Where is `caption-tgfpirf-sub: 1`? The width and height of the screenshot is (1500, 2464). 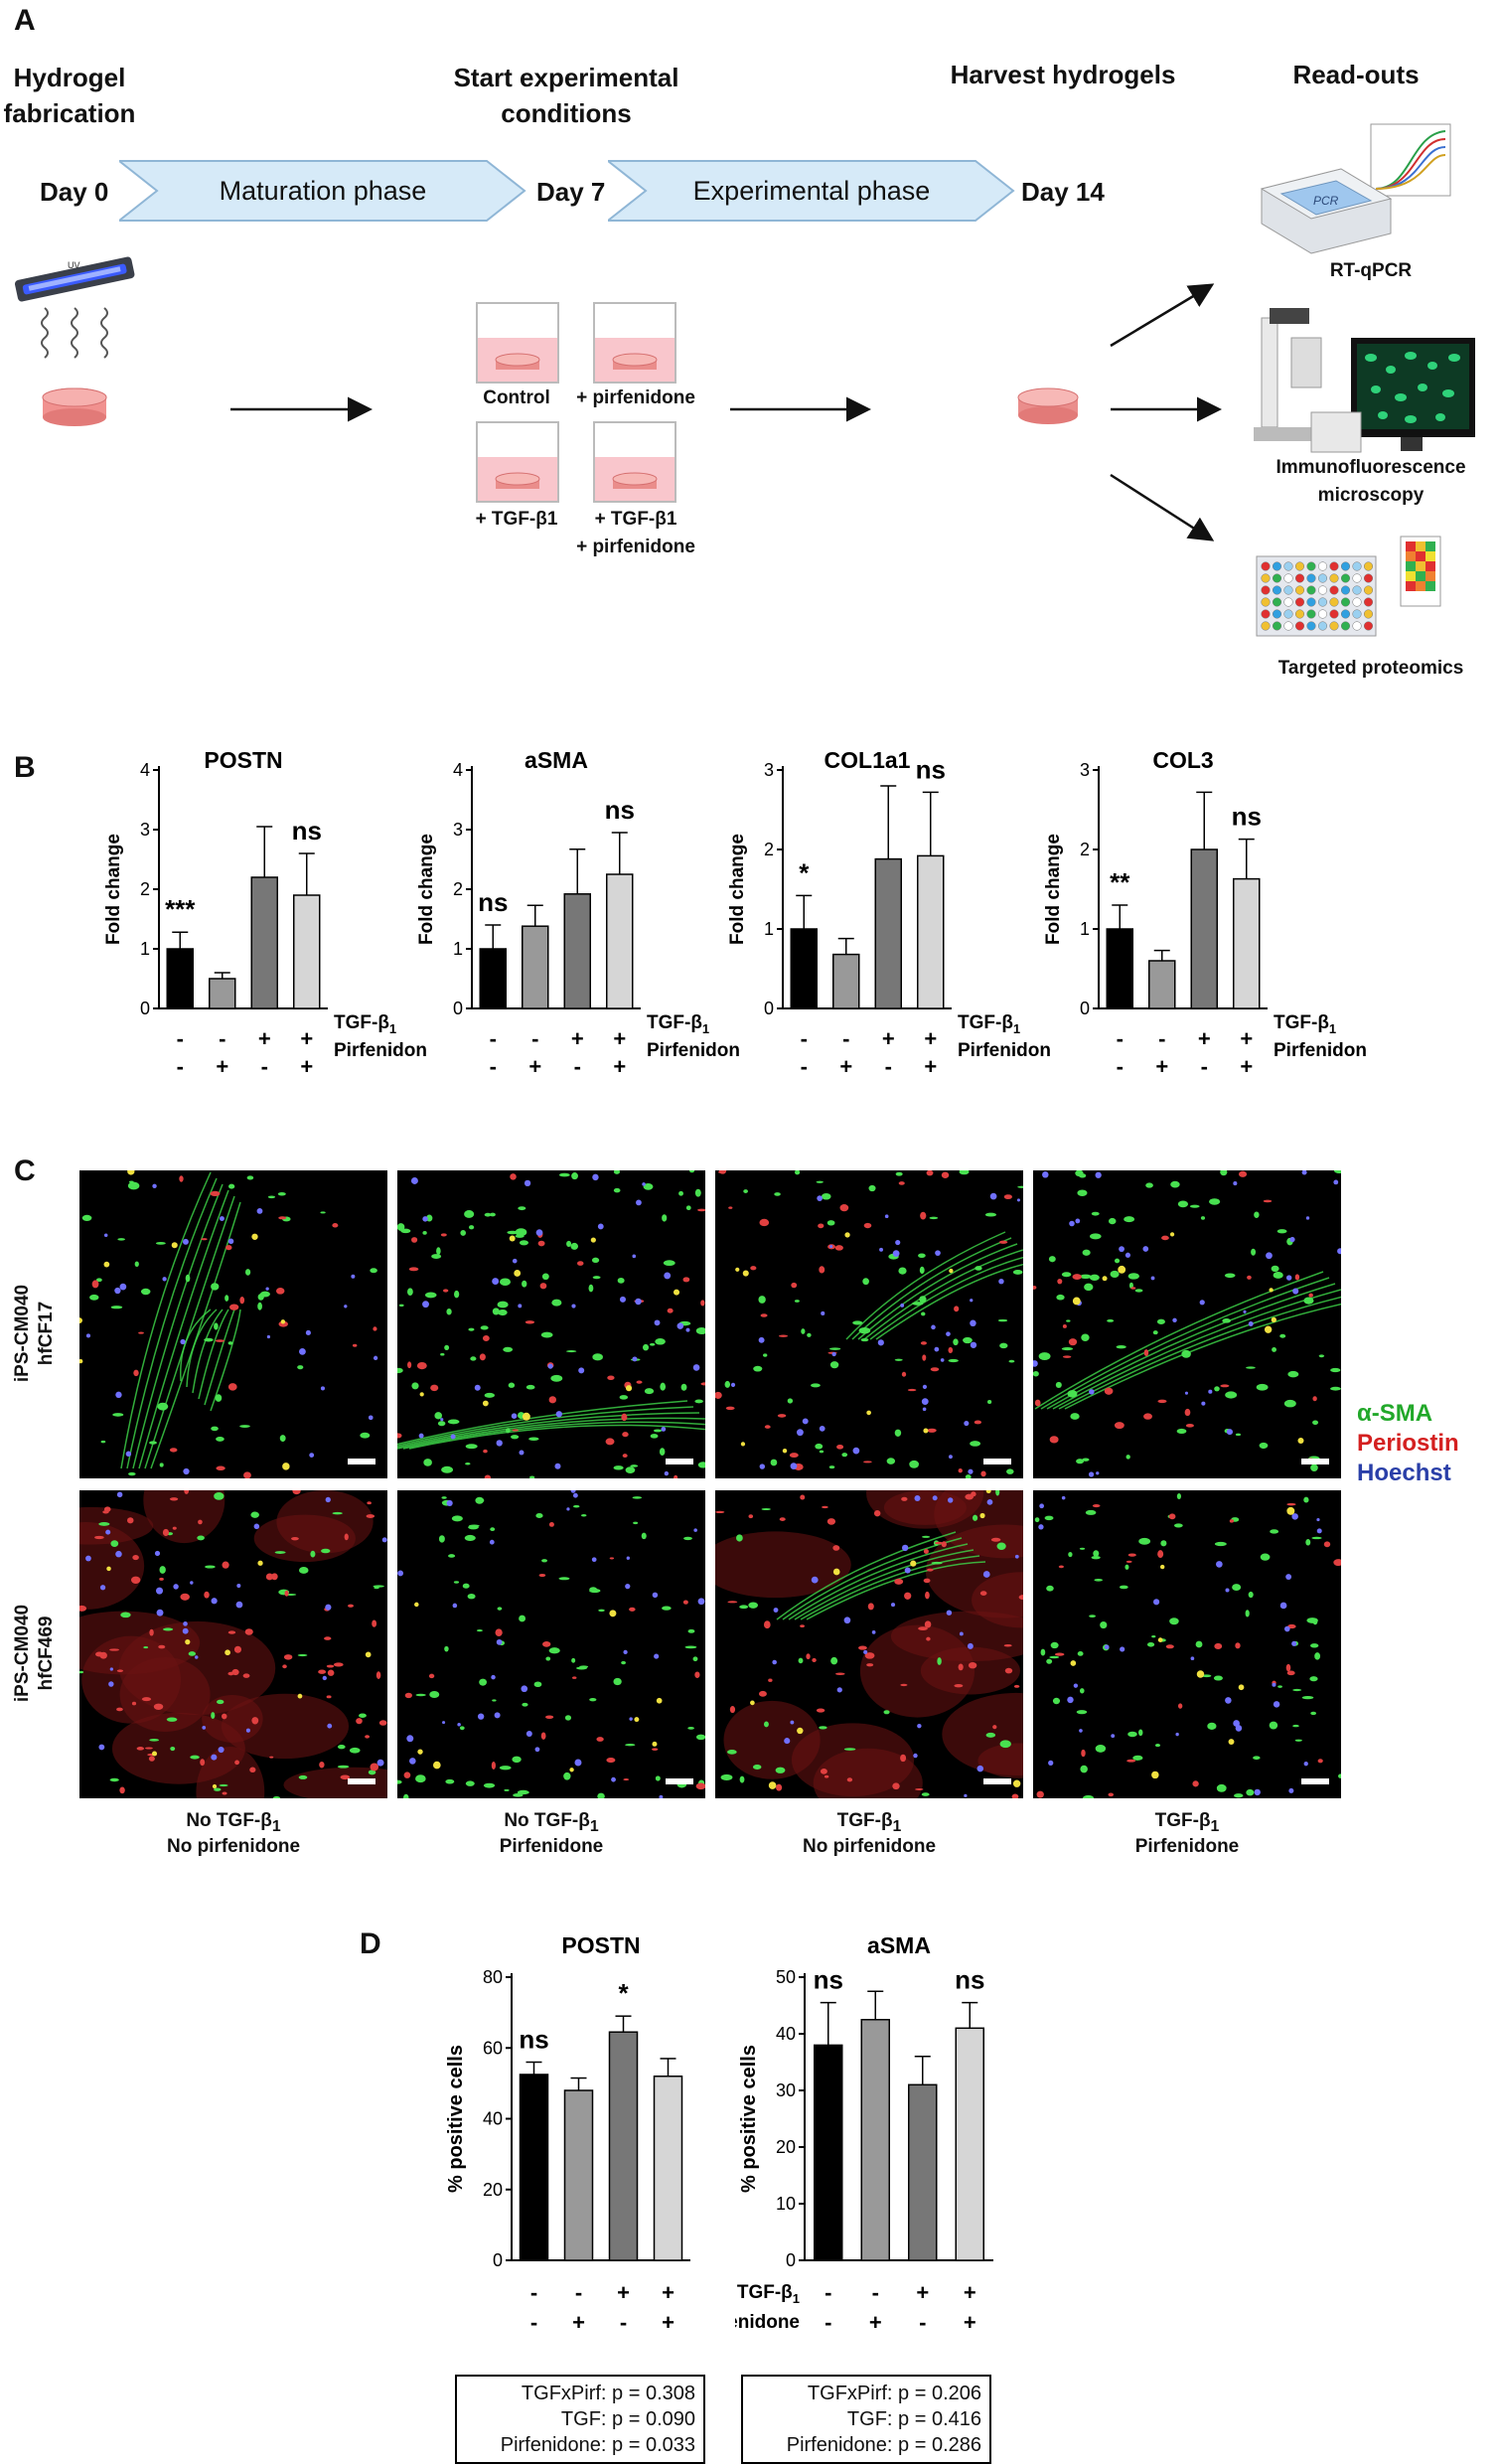 caption-tgfpirf-sub: 1 is located at coordinates (1215, 1826).